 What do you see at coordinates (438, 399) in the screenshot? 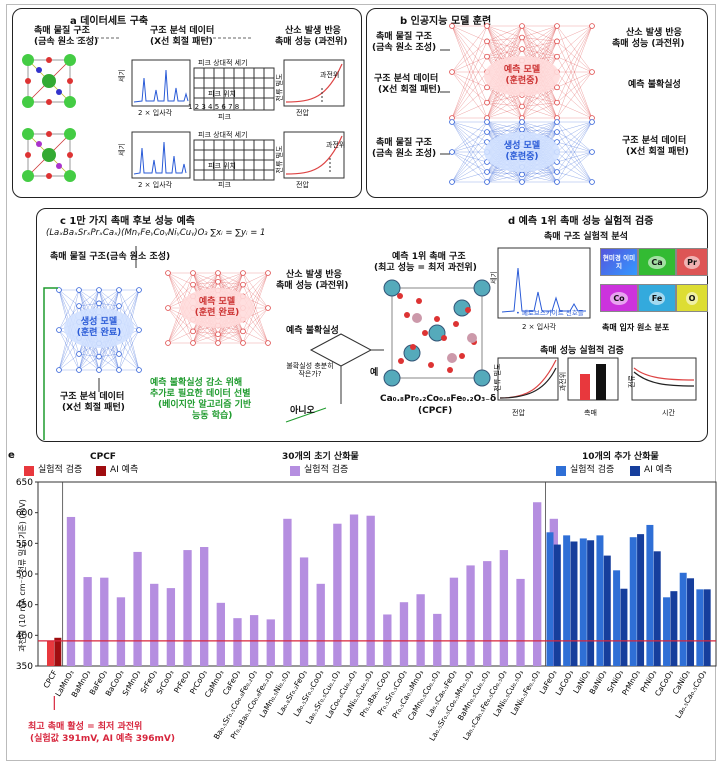
I see `panel-c-cpcf-formula: Ca₀.₈Pr₀.₂Co₀.₈Fe₀.₂O₃₋δ` at bounding box center [438, 399].